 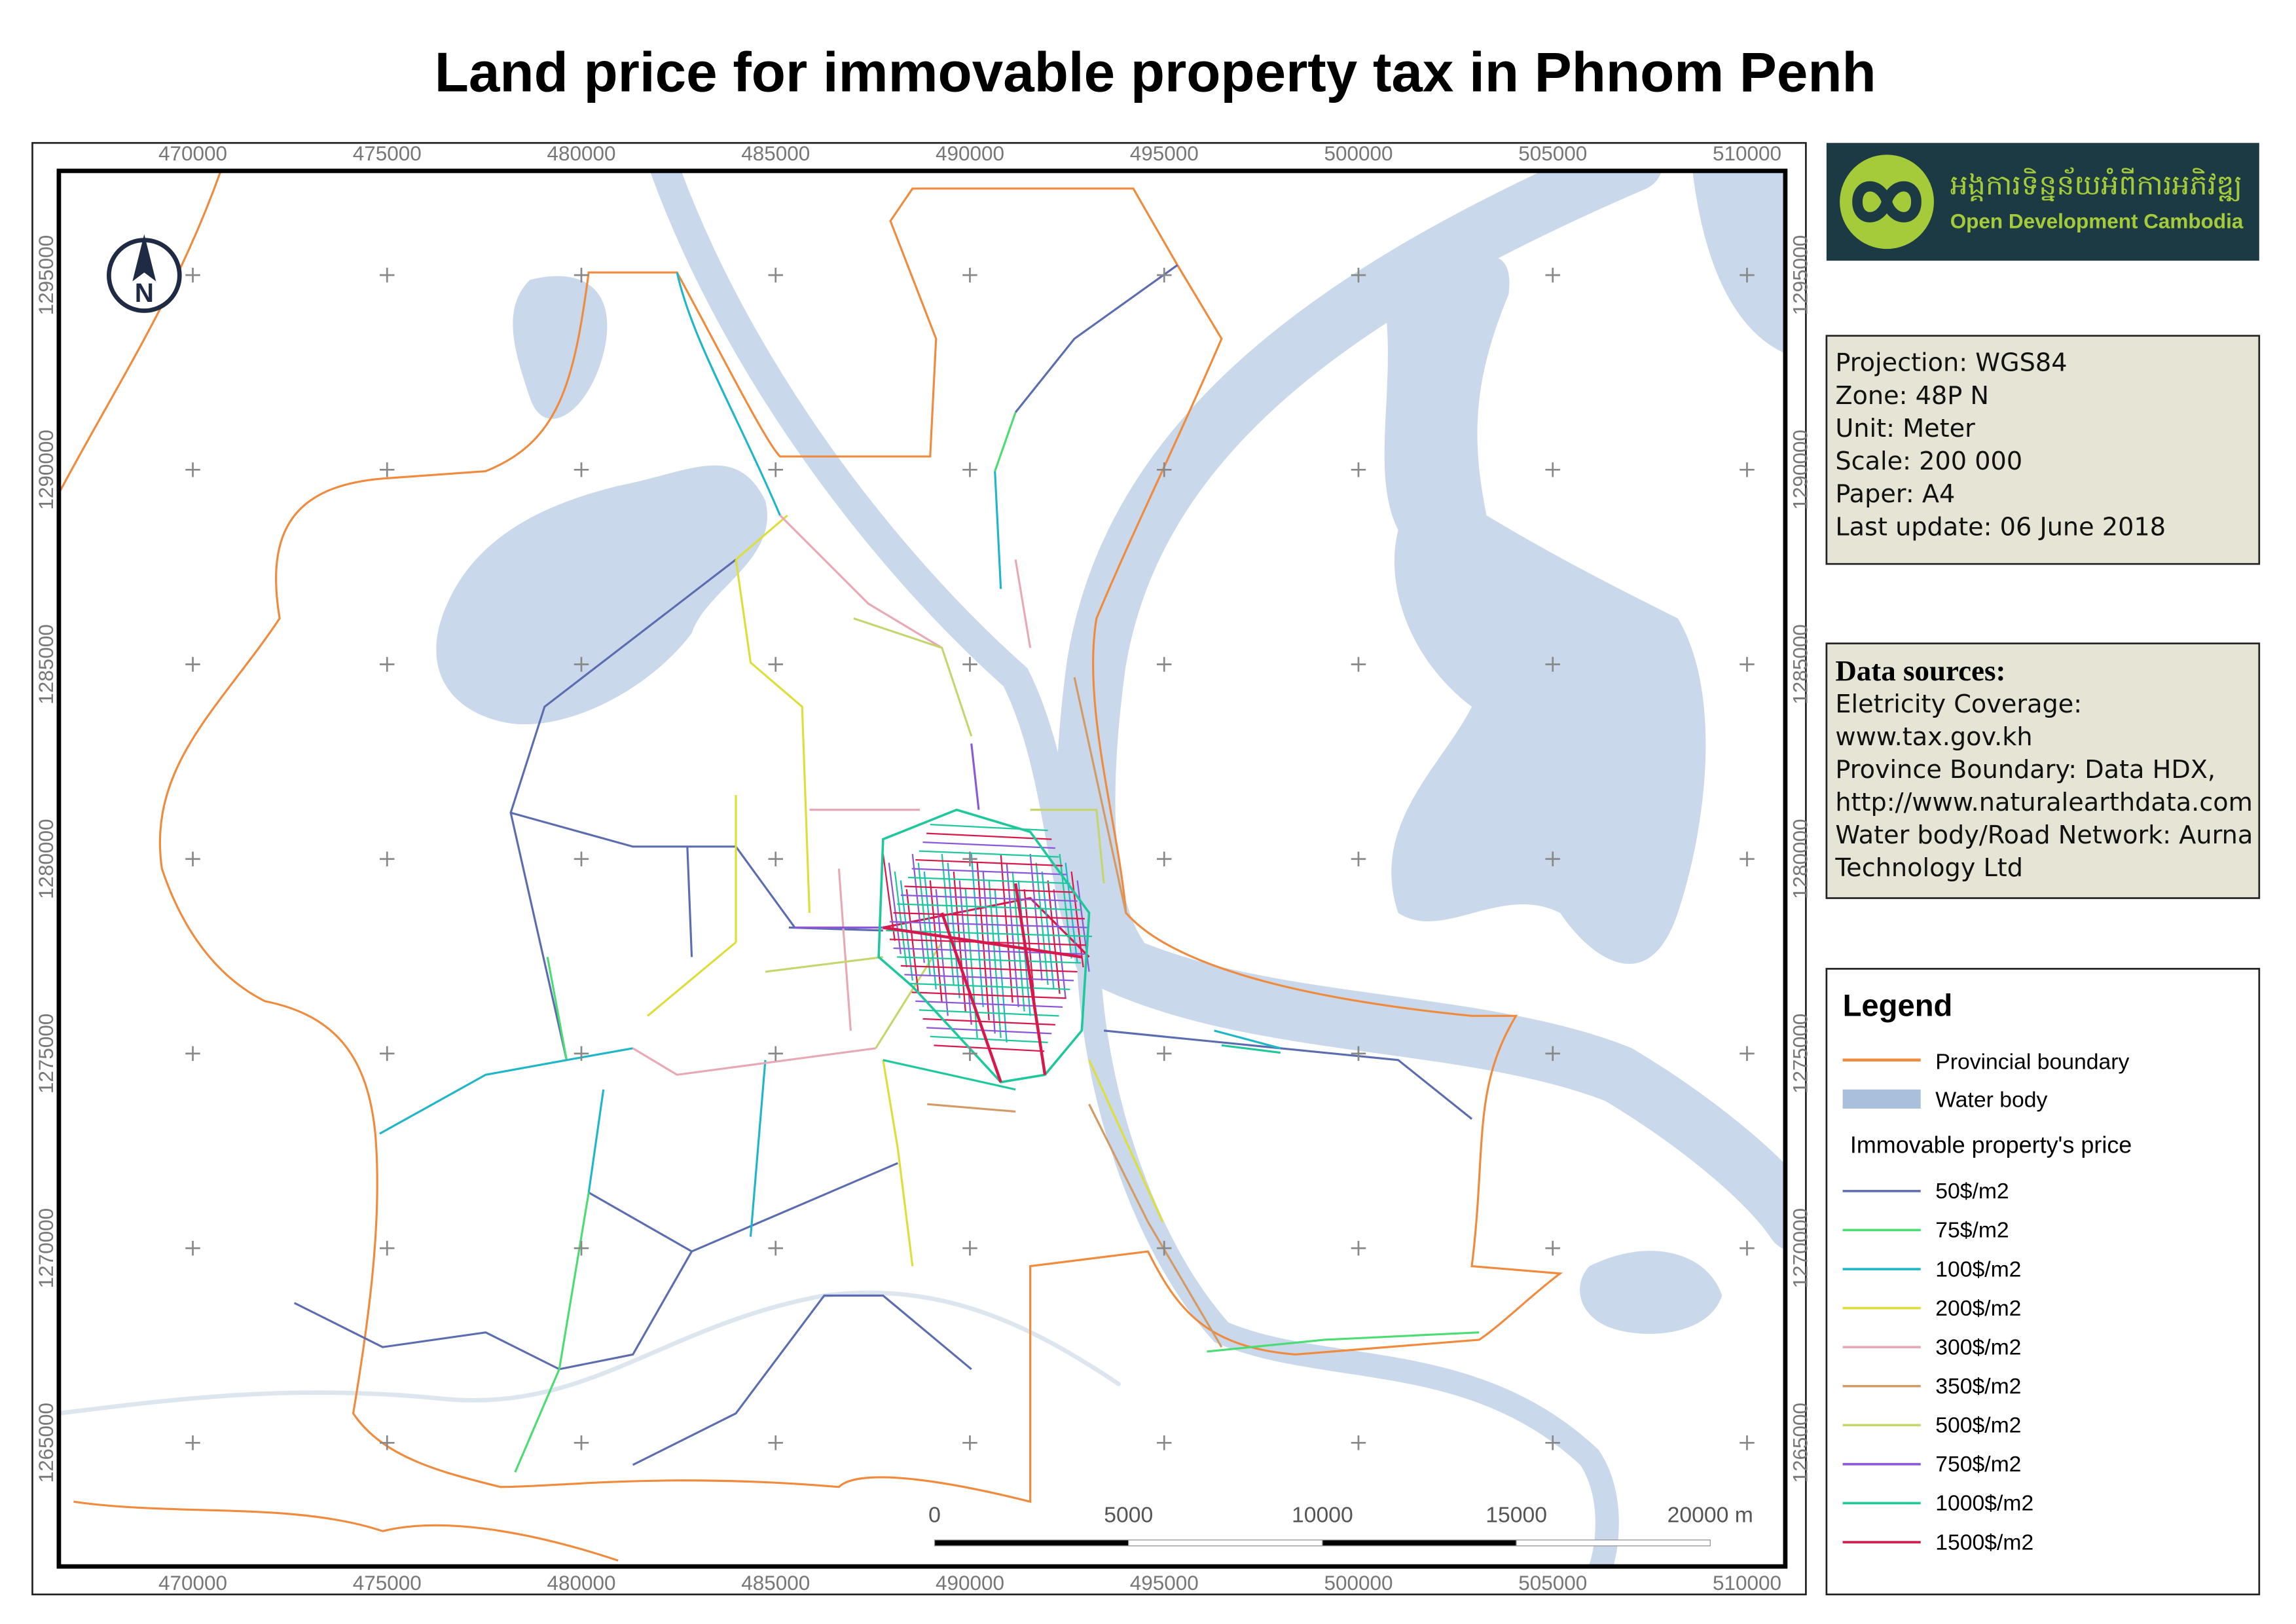 I want to click on legend-title: Legend, so click(x=1898, y=1005).